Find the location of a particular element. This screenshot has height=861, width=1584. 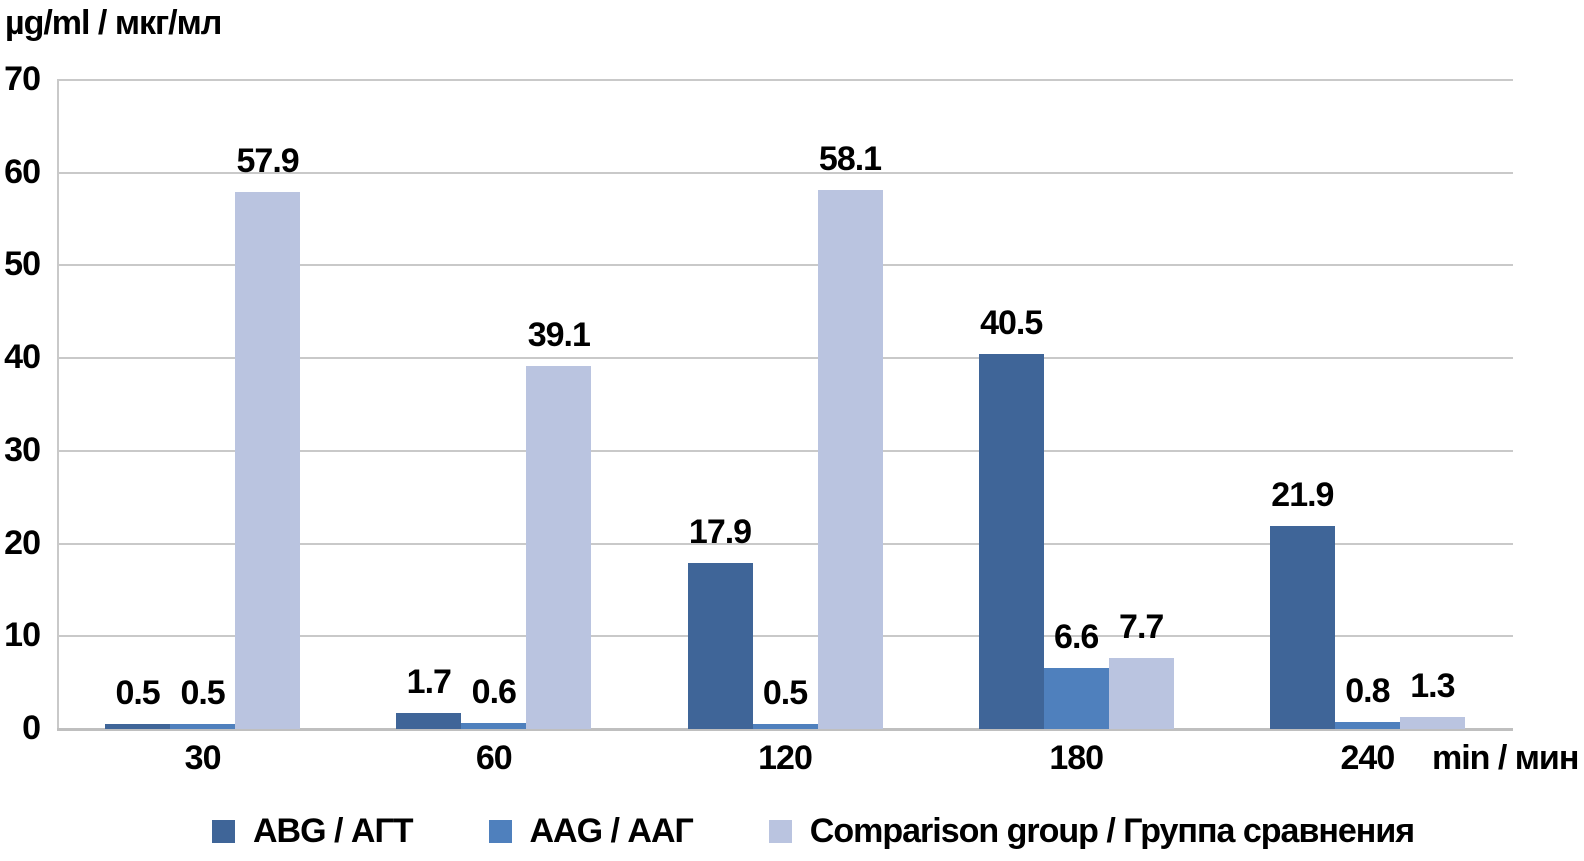

x-axis-unit-label: min / мин is located at coordinates (1505, 758).